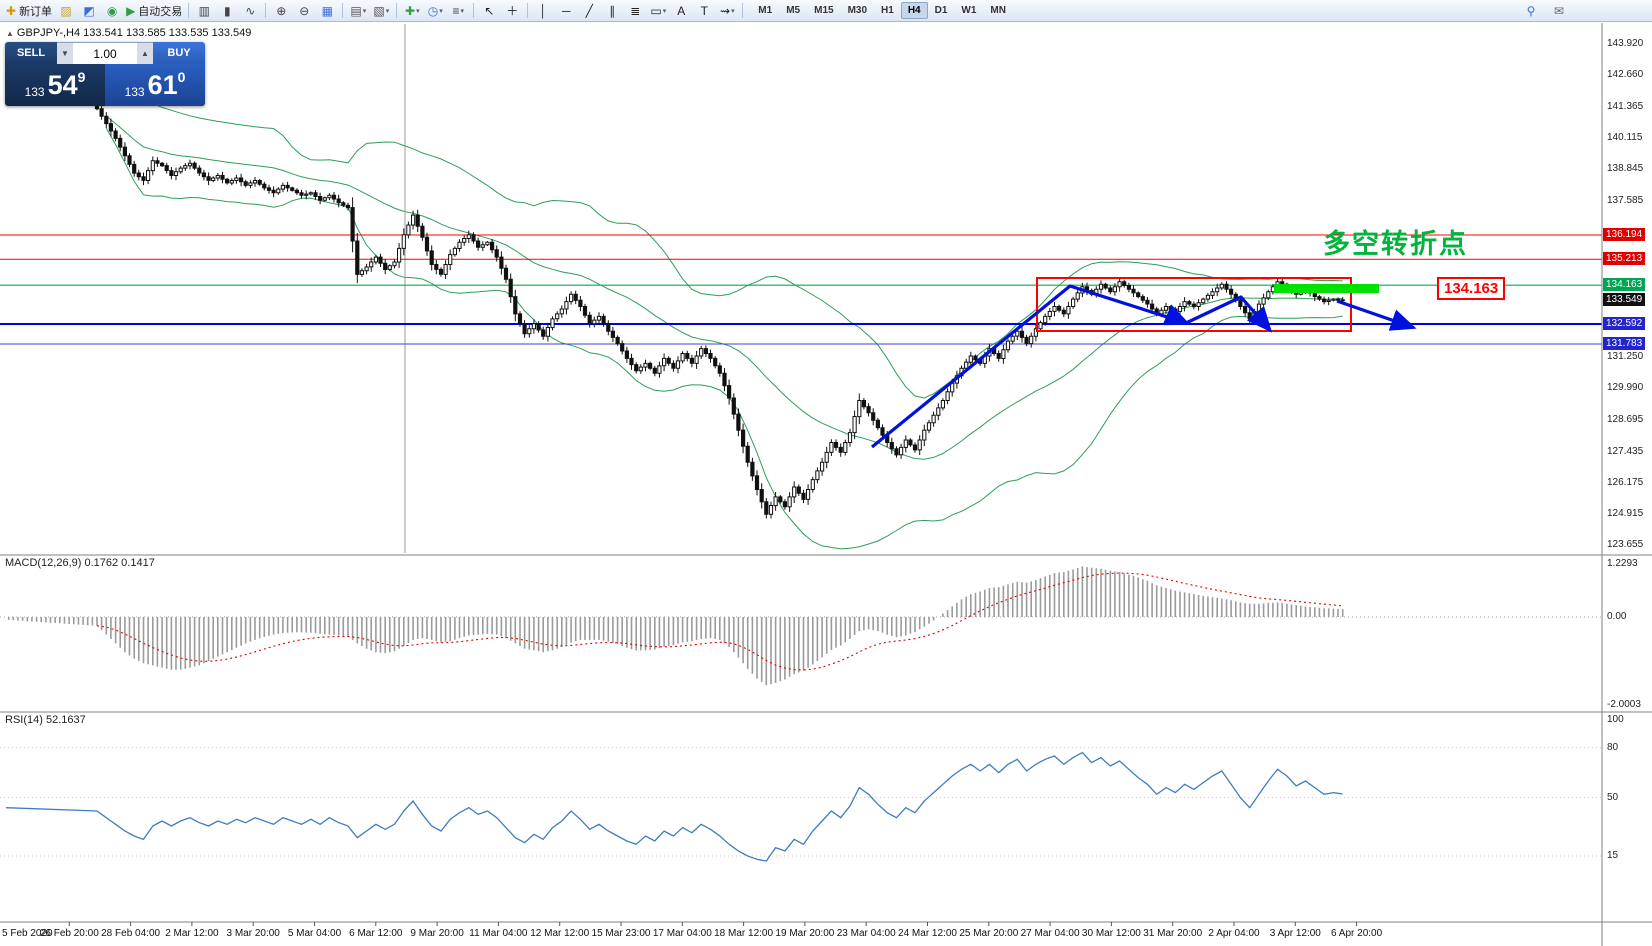 The height and width of the screenshot is (946, 1652). I want to click on candle-chart-button: ▮, so click(227, 11).